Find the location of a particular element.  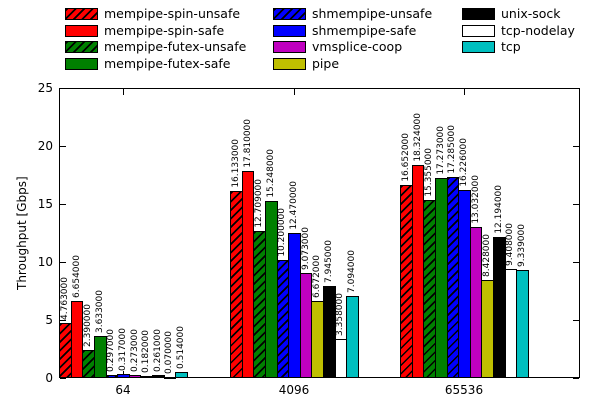

legend-label-shmempipe-safe: shmempipe-safe is located at coordinates (364, 30).